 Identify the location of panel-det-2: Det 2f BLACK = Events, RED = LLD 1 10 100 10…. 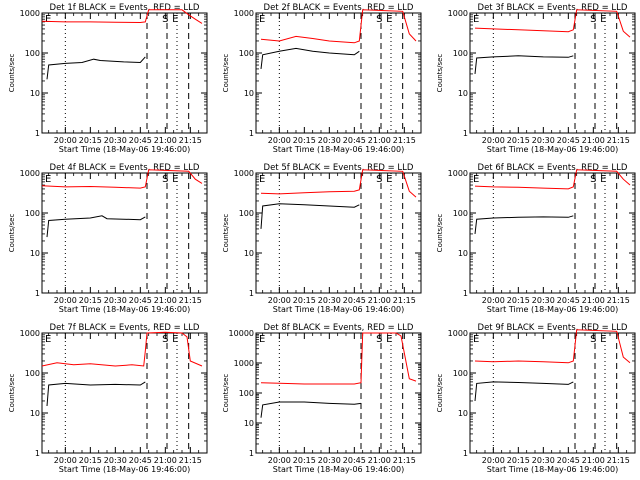
(322, 78).